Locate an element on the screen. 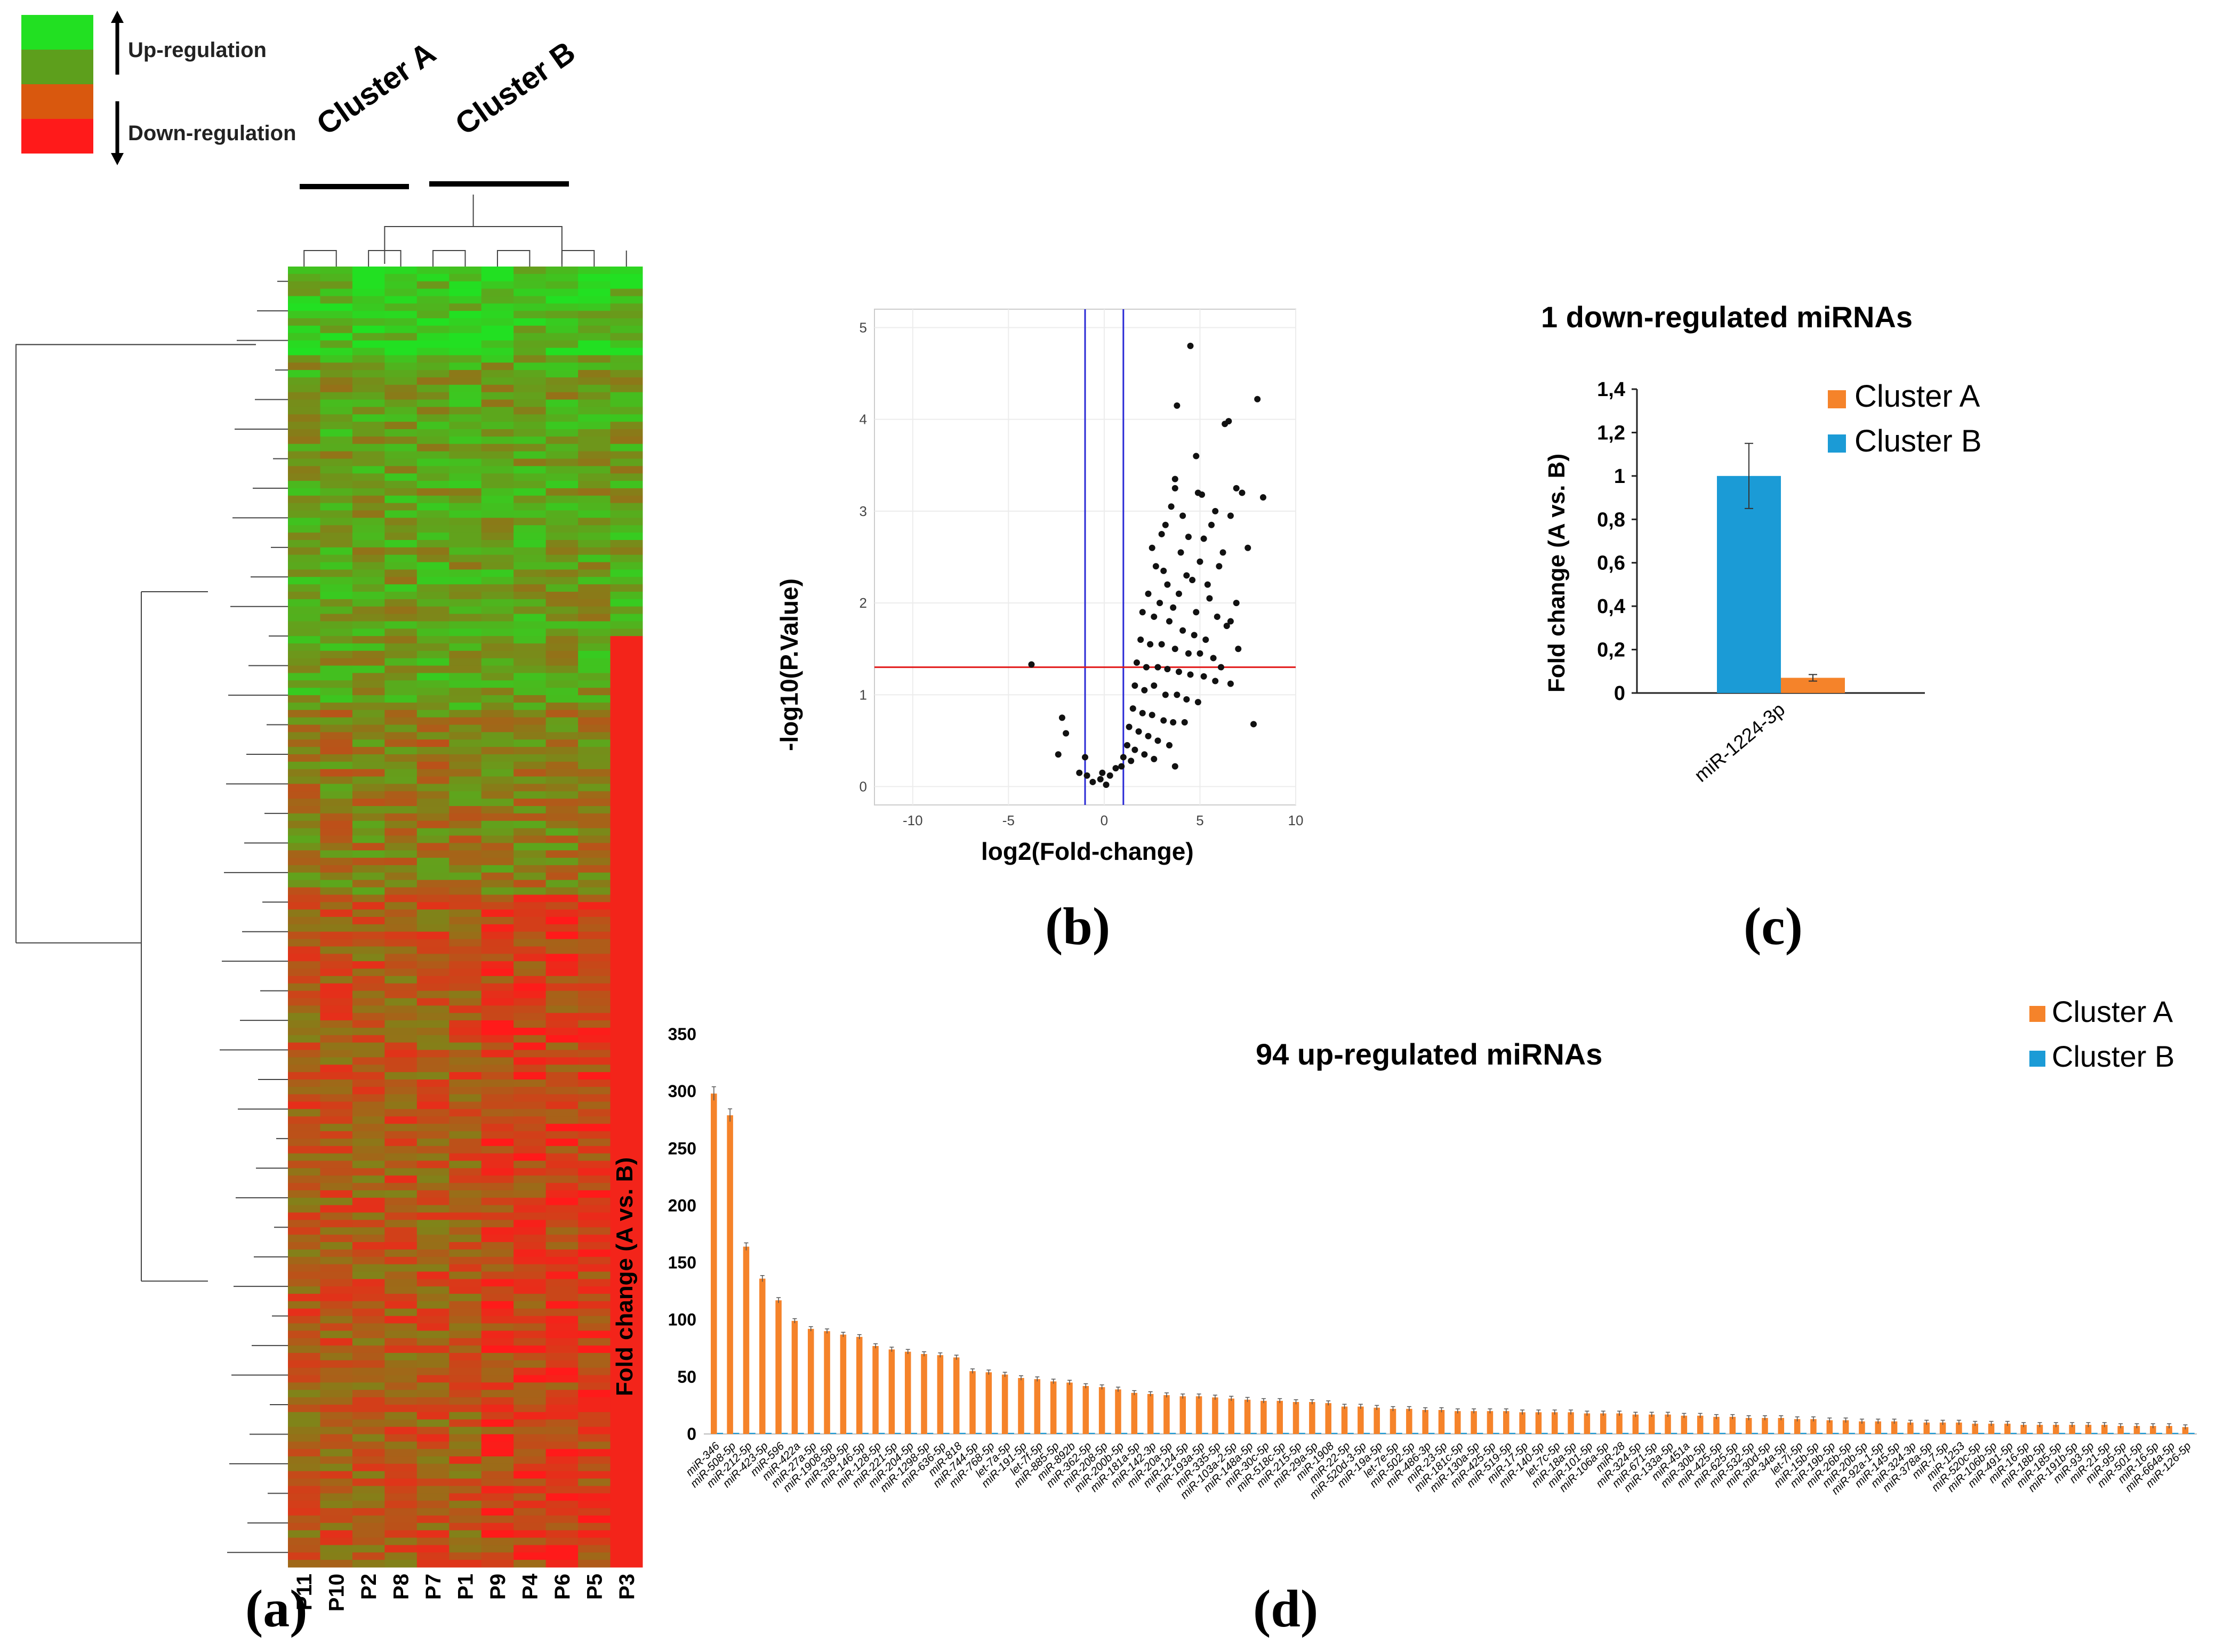  x-tick-label: 10 is located at coordinates (1296, 820).